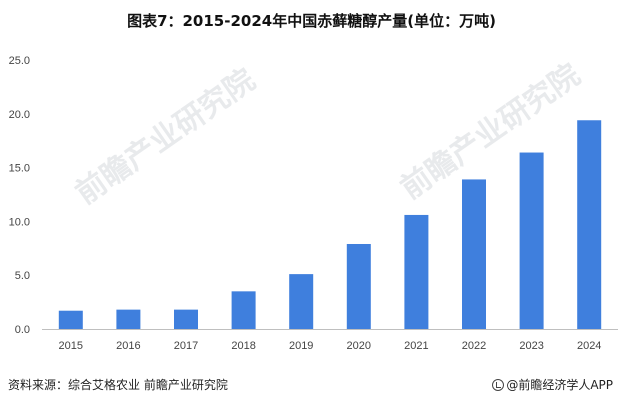  I want to click on chart-title: 图表7：2015-2024年中国赤藓糖醇产量(单位：万吨), so click(311, 21).